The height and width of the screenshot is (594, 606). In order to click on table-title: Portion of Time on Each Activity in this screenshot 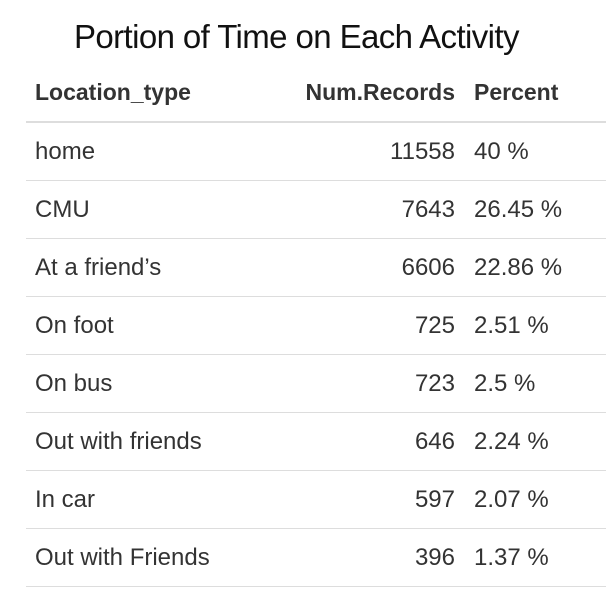, I will do `click(296, 36)`.